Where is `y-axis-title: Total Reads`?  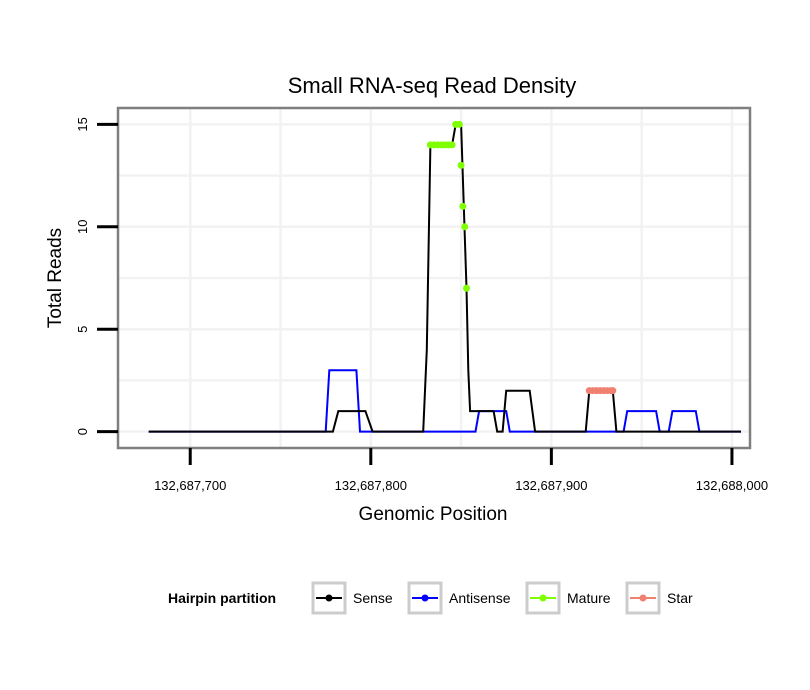
y-axis-title: Total Reads is located at coordinates (55, 278).